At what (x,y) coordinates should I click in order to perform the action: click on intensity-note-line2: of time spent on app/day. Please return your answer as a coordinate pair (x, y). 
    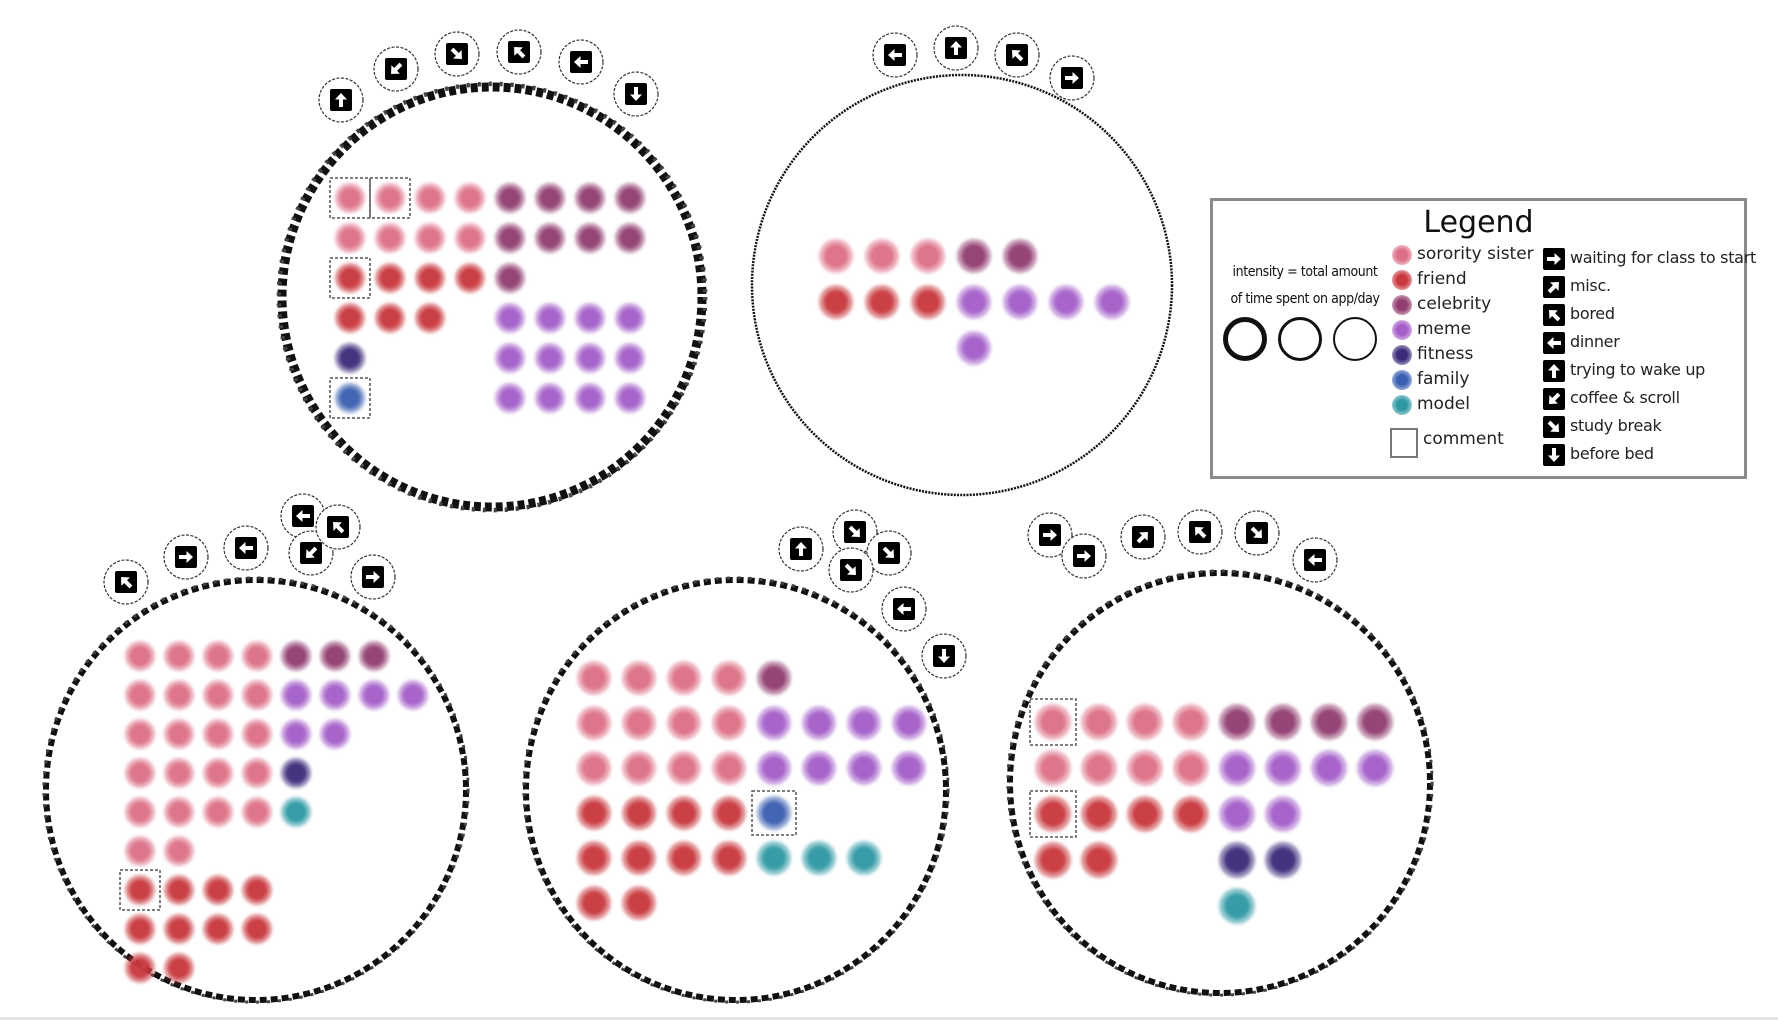
    Looking at the image, I should click on (1305, 299).